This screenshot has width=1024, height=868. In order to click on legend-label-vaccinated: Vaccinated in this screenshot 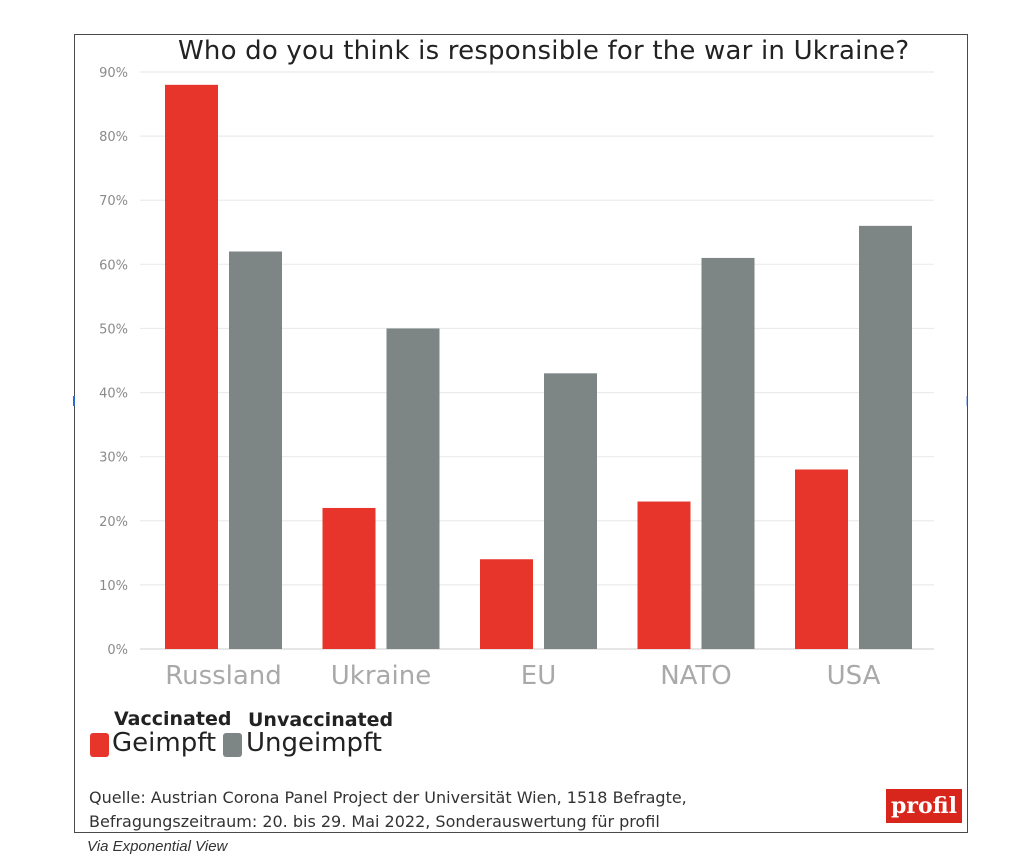, I will do `click(173, 719)`.